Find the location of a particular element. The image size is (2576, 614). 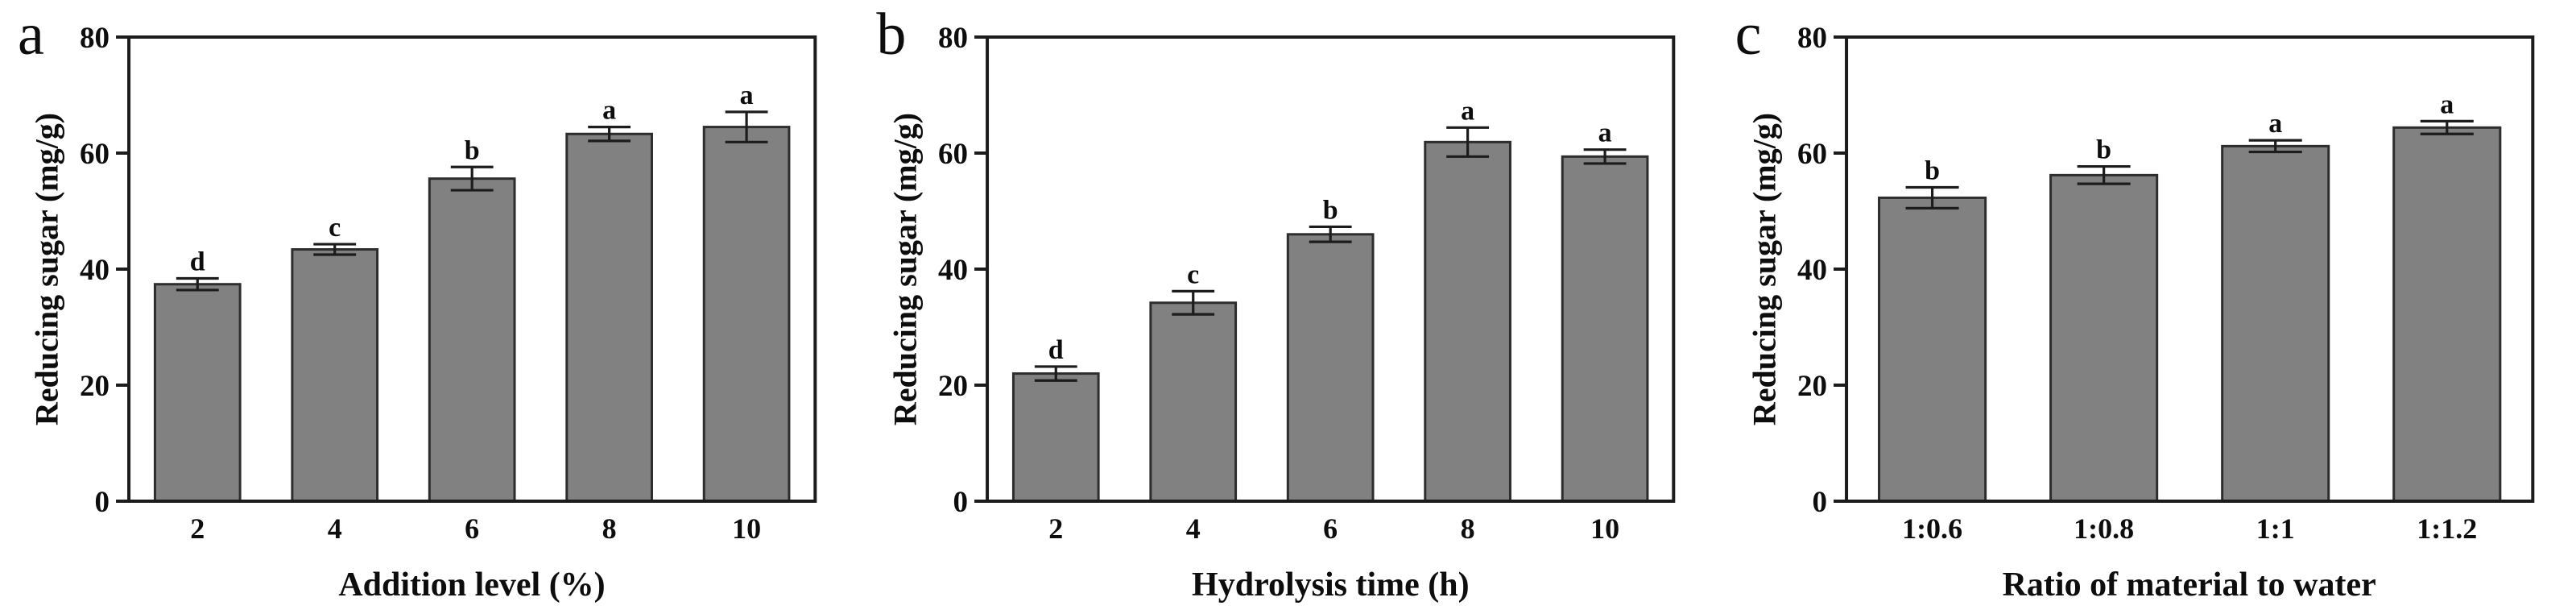

x-tick-label: 1:0.6 is located at coordinates (1932, 528).